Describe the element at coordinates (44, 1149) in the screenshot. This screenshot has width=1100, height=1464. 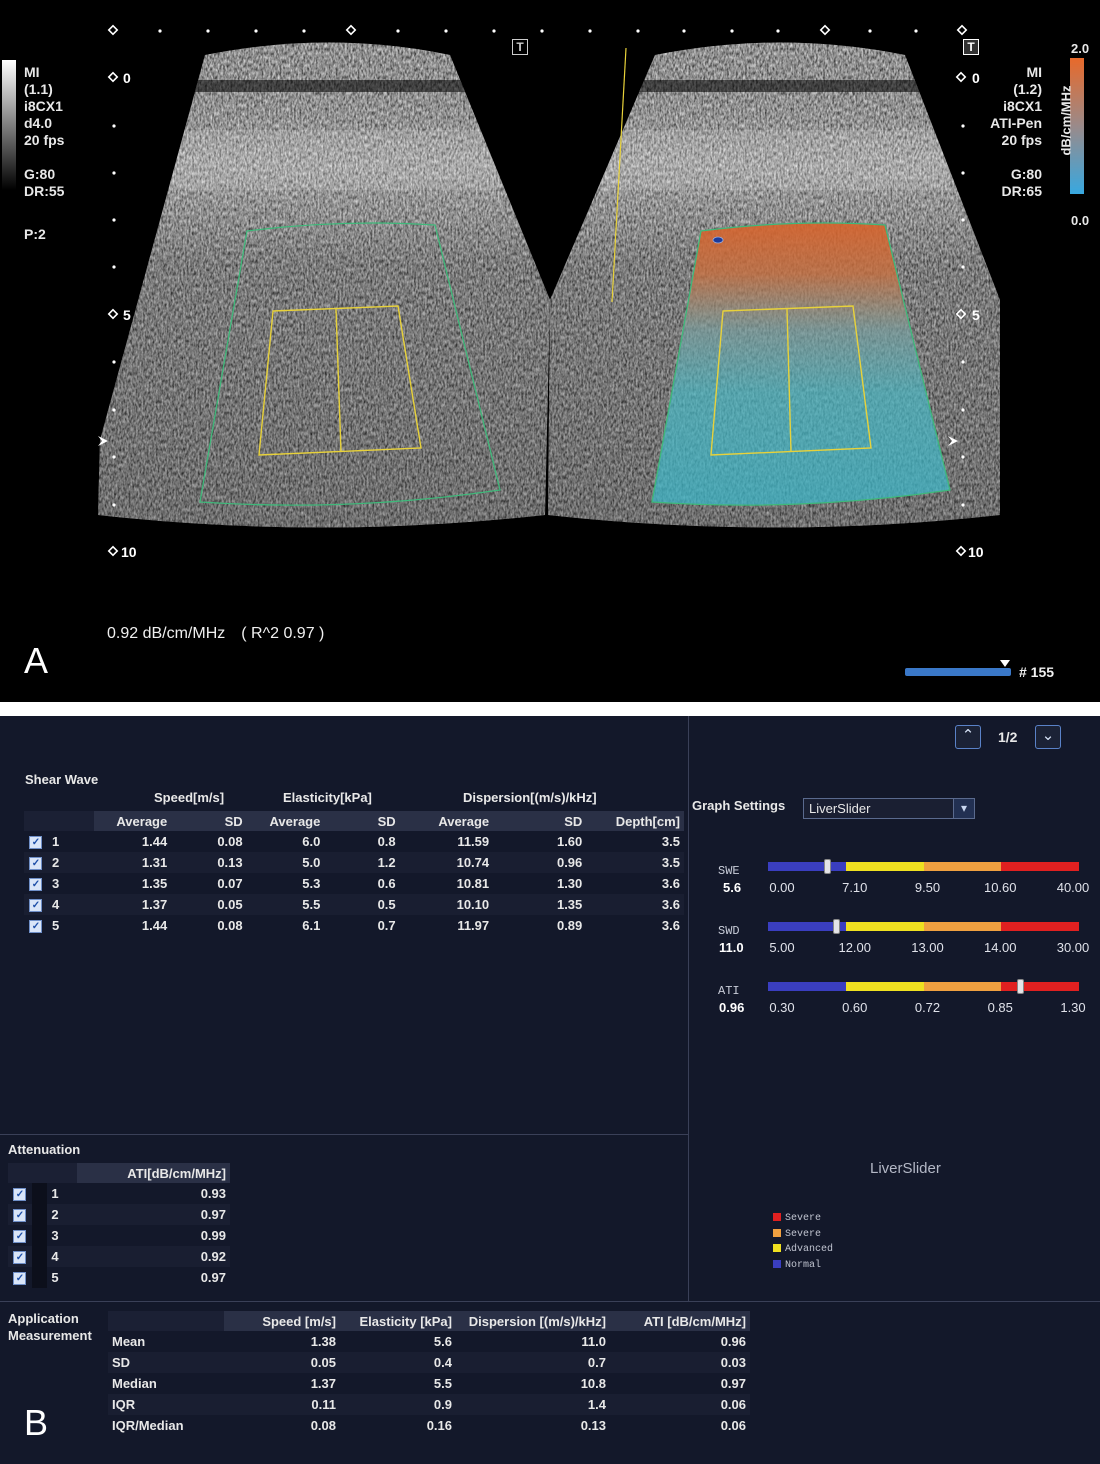
I see `attenuation-title: Attenuation` at that location.